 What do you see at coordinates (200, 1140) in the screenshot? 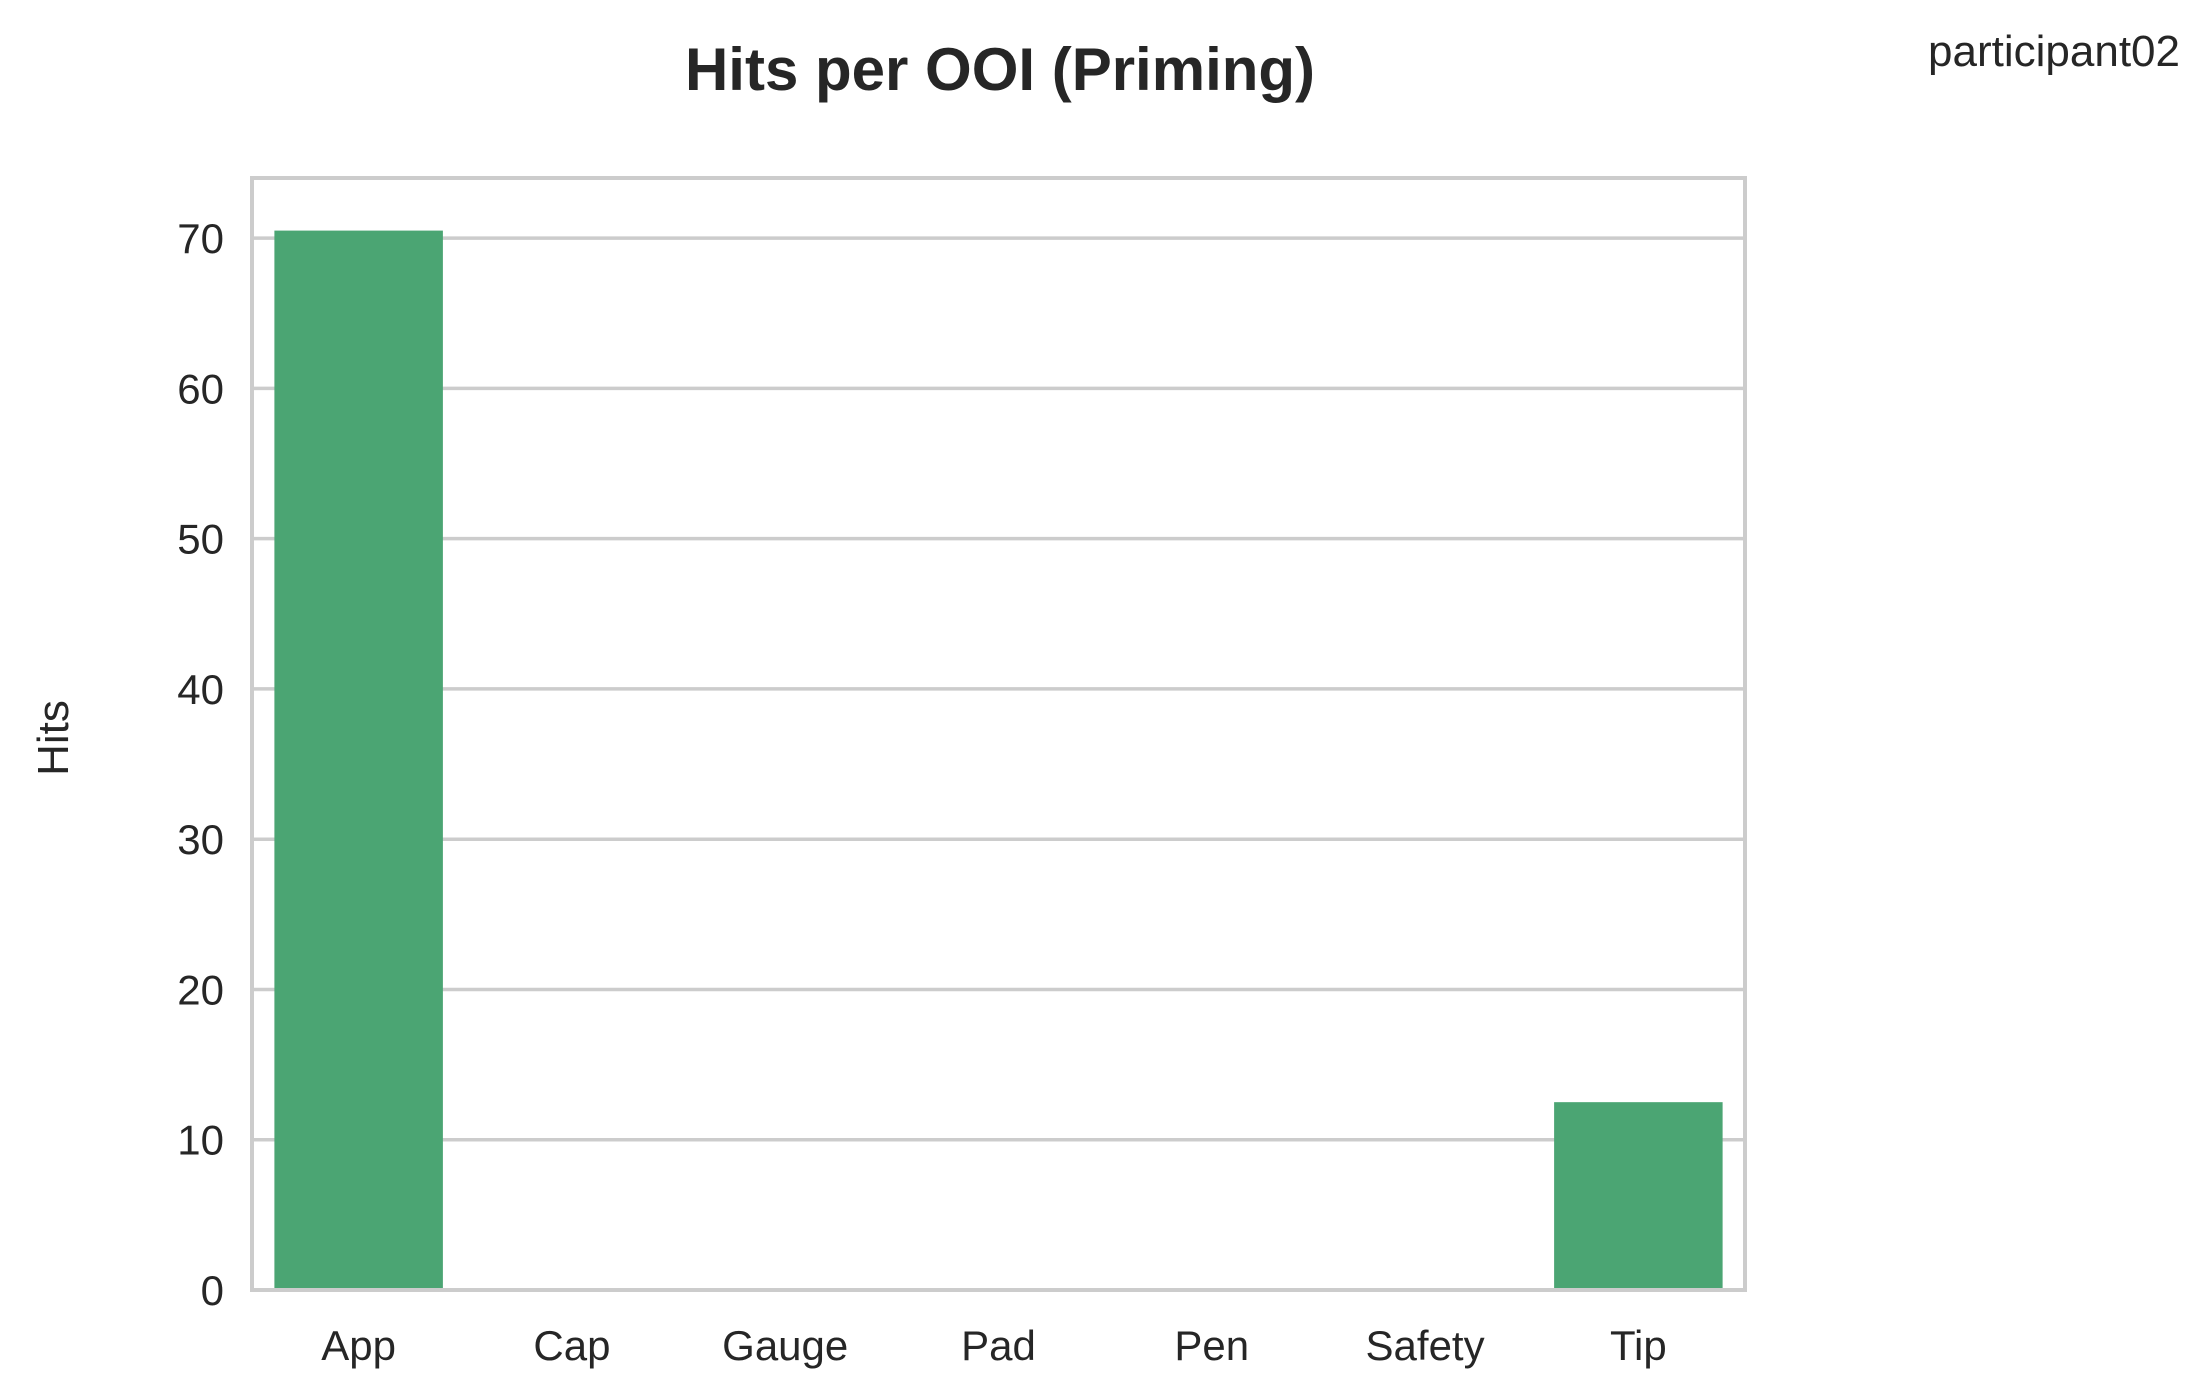
I see `y-tick-label: 10` at bounding box center [200, 1140].